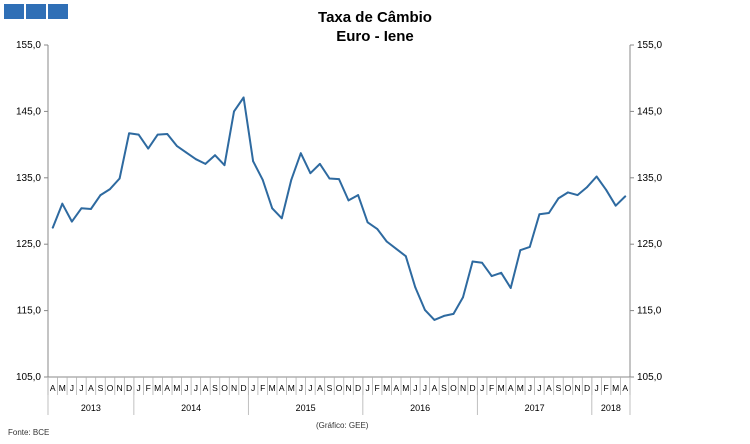  What do you see at coordinates (649, 244) in the screenshot?
I see `y-tick-label-right: 125,0` at bounding box center [649, 244].